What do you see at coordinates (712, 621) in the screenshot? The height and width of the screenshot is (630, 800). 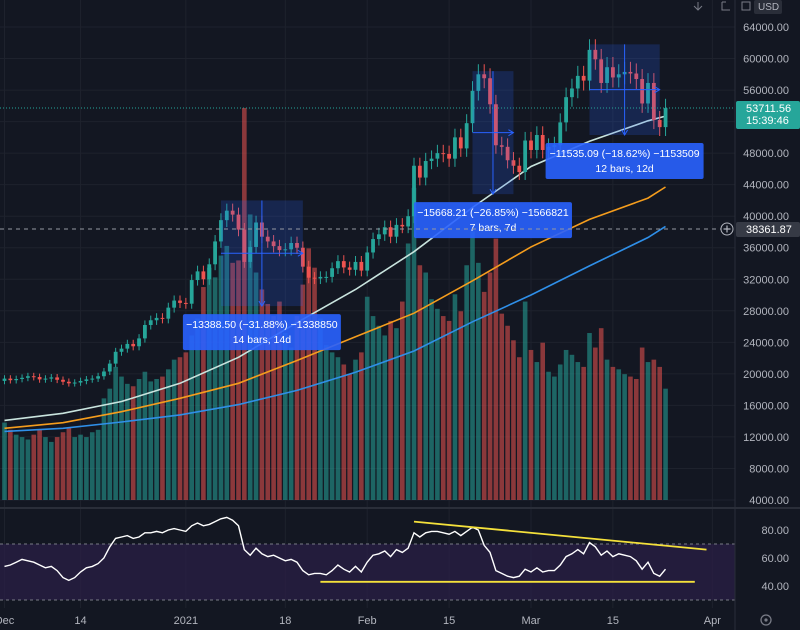 I see `time-tick-label: Apr` at bounding box center [712, 621].